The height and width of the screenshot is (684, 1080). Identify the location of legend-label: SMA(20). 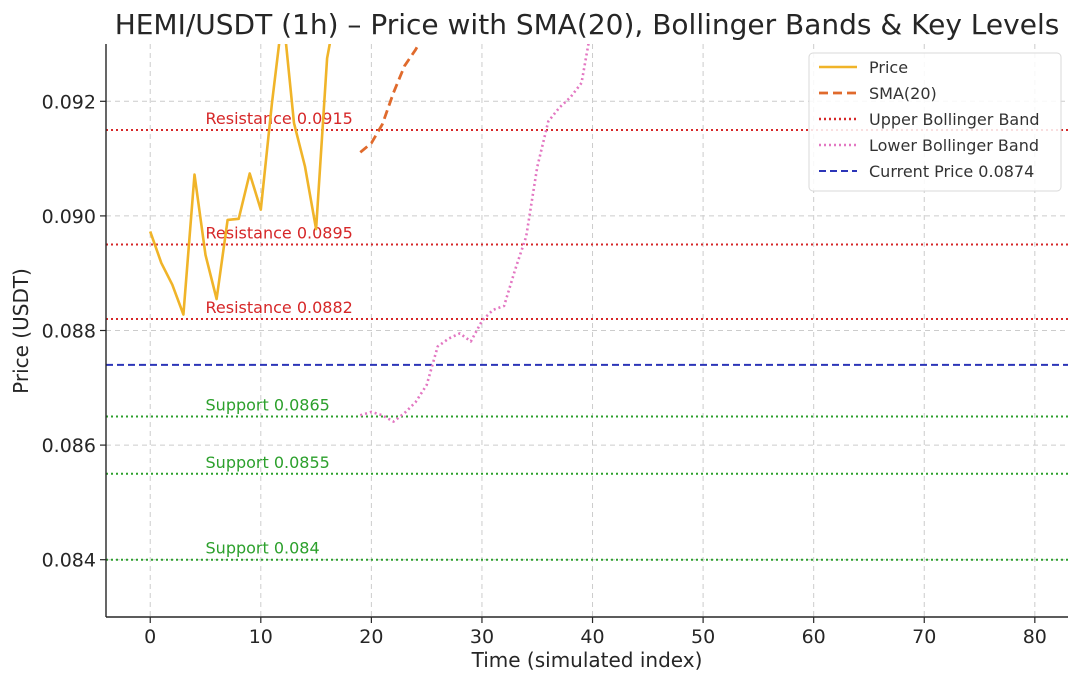
(903, 93).